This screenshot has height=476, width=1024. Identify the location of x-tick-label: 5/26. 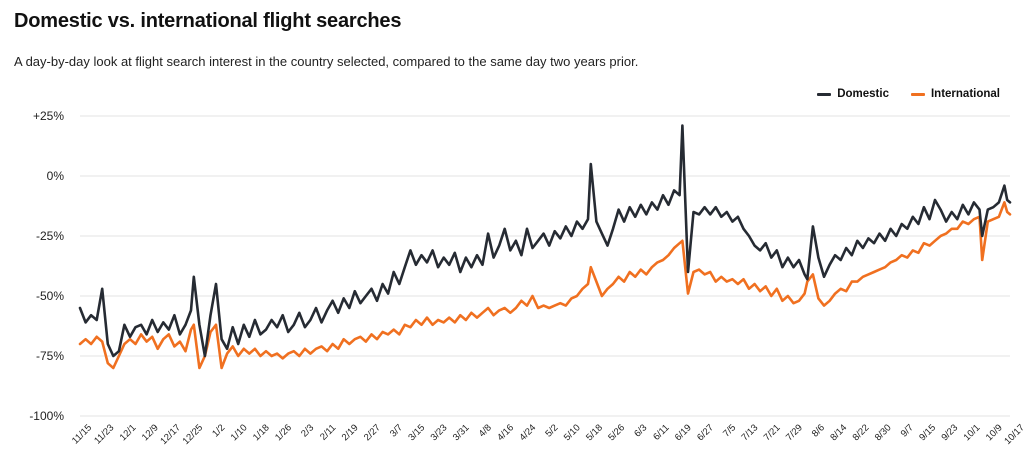
(616, 432).